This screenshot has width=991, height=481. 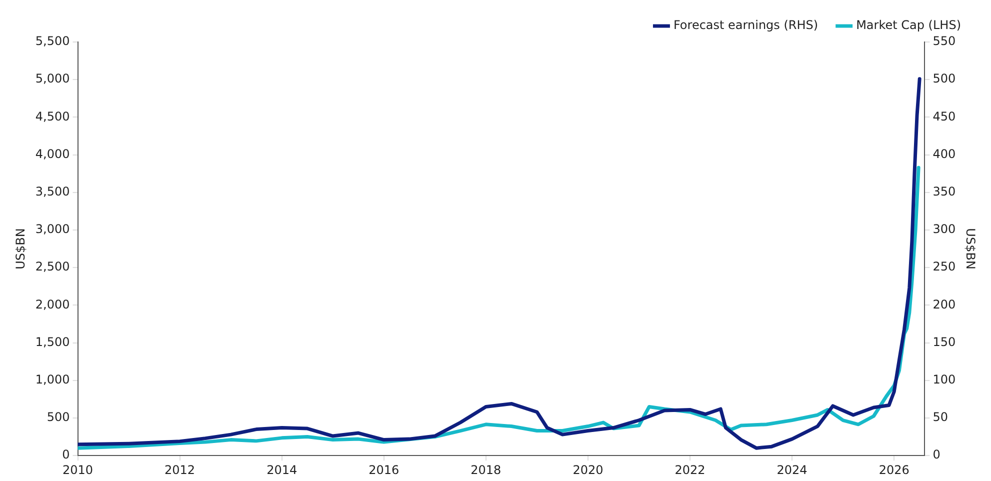 What do you see at coordinates (52, 191) in the screenshot?
I see `y-tick-label: 3,500` at bounding box center [52, 191].